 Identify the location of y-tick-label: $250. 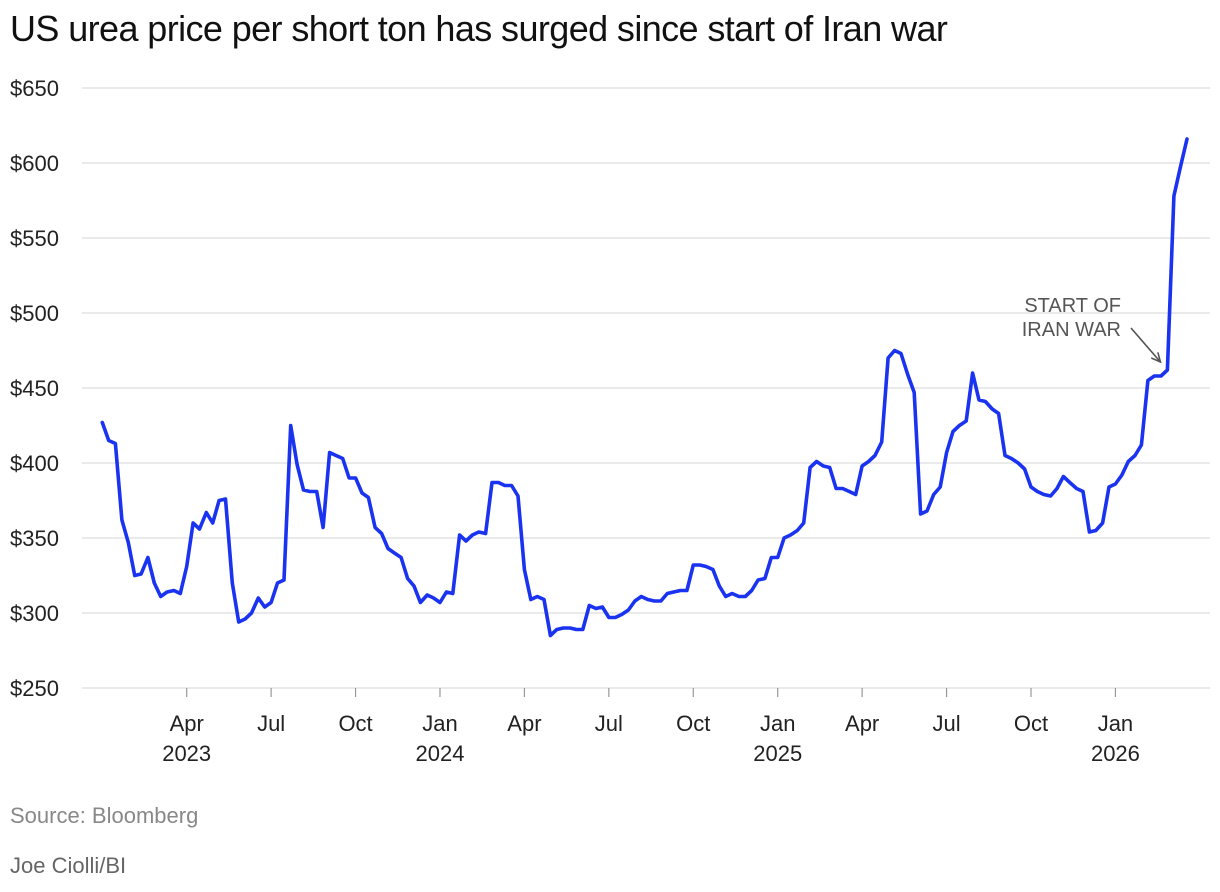
(34, 688).